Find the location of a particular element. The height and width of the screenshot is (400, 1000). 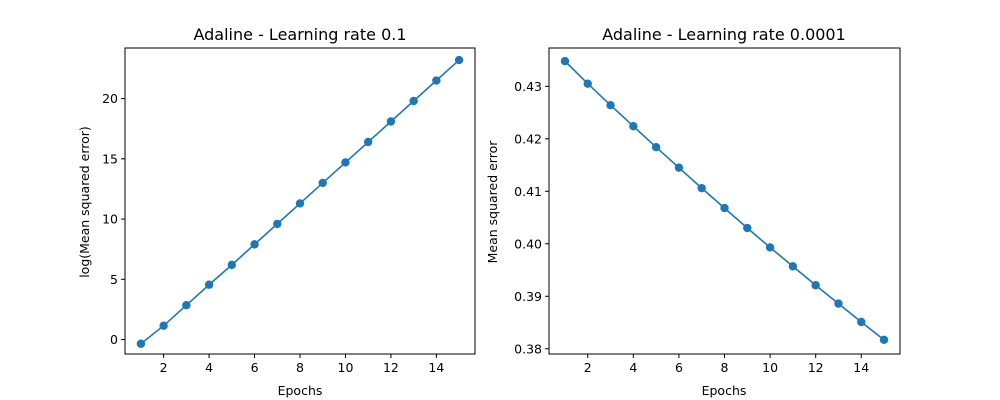

chart-title: Adaline - Learning rate 0.1 is located at coordinates (299, 34).